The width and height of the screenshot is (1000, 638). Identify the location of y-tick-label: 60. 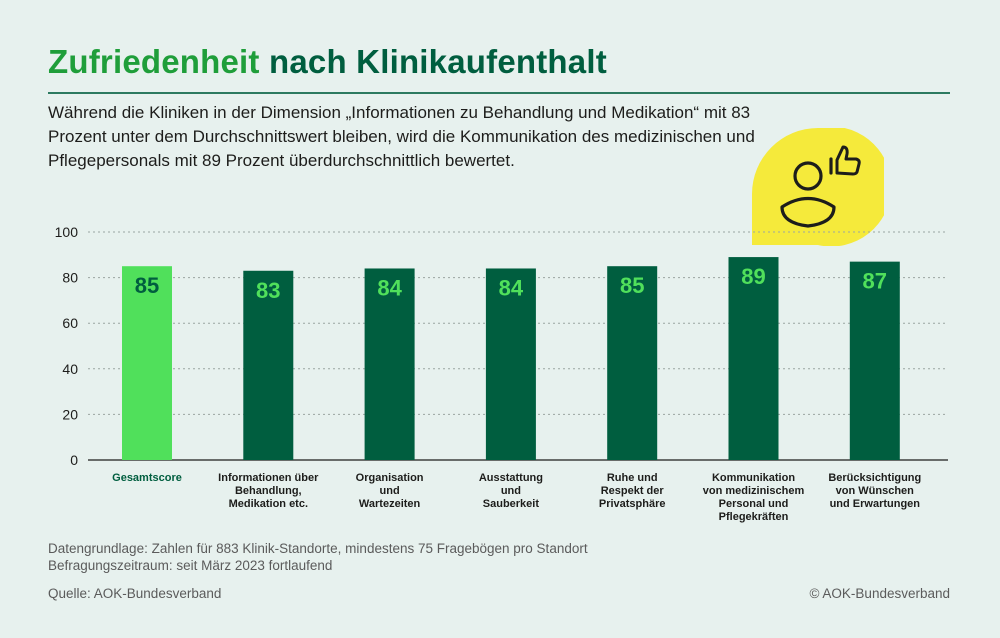
(70, 323).